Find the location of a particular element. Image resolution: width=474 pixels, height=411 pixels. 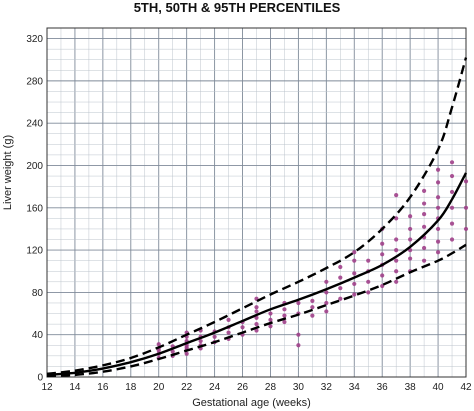

x-tick-label: 24 is located at coordinates (215, 387).